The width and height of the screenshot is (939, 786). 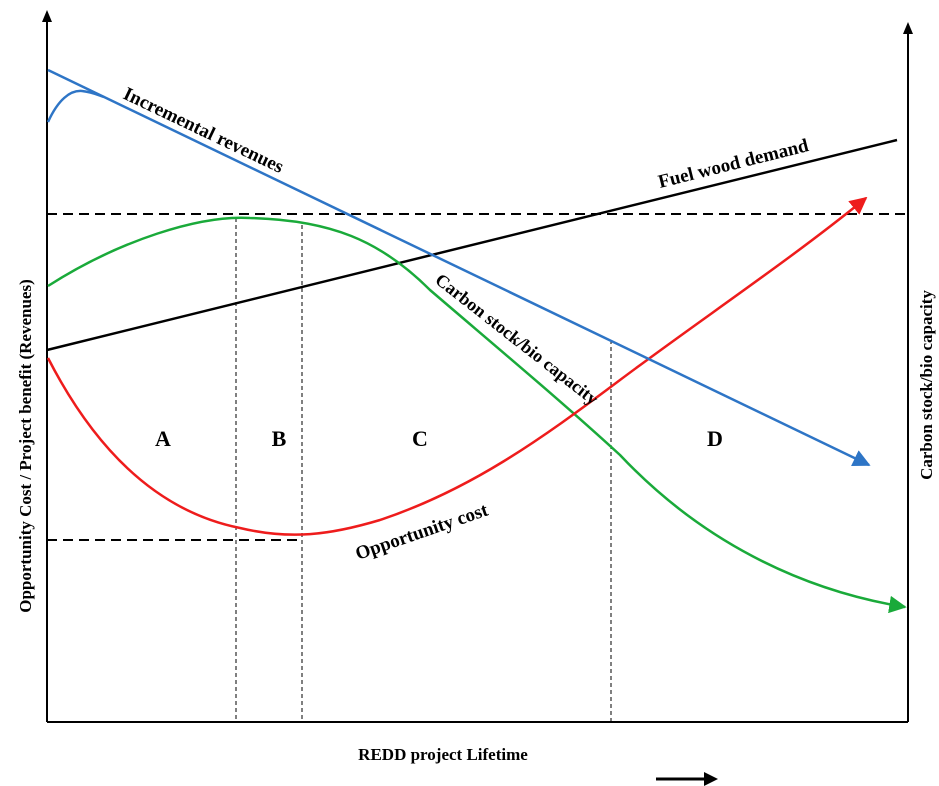 What do you see at coordinates (687, 779) in the screenshot?
I see `right-arrow-icon` at bounding box center [687, 779].